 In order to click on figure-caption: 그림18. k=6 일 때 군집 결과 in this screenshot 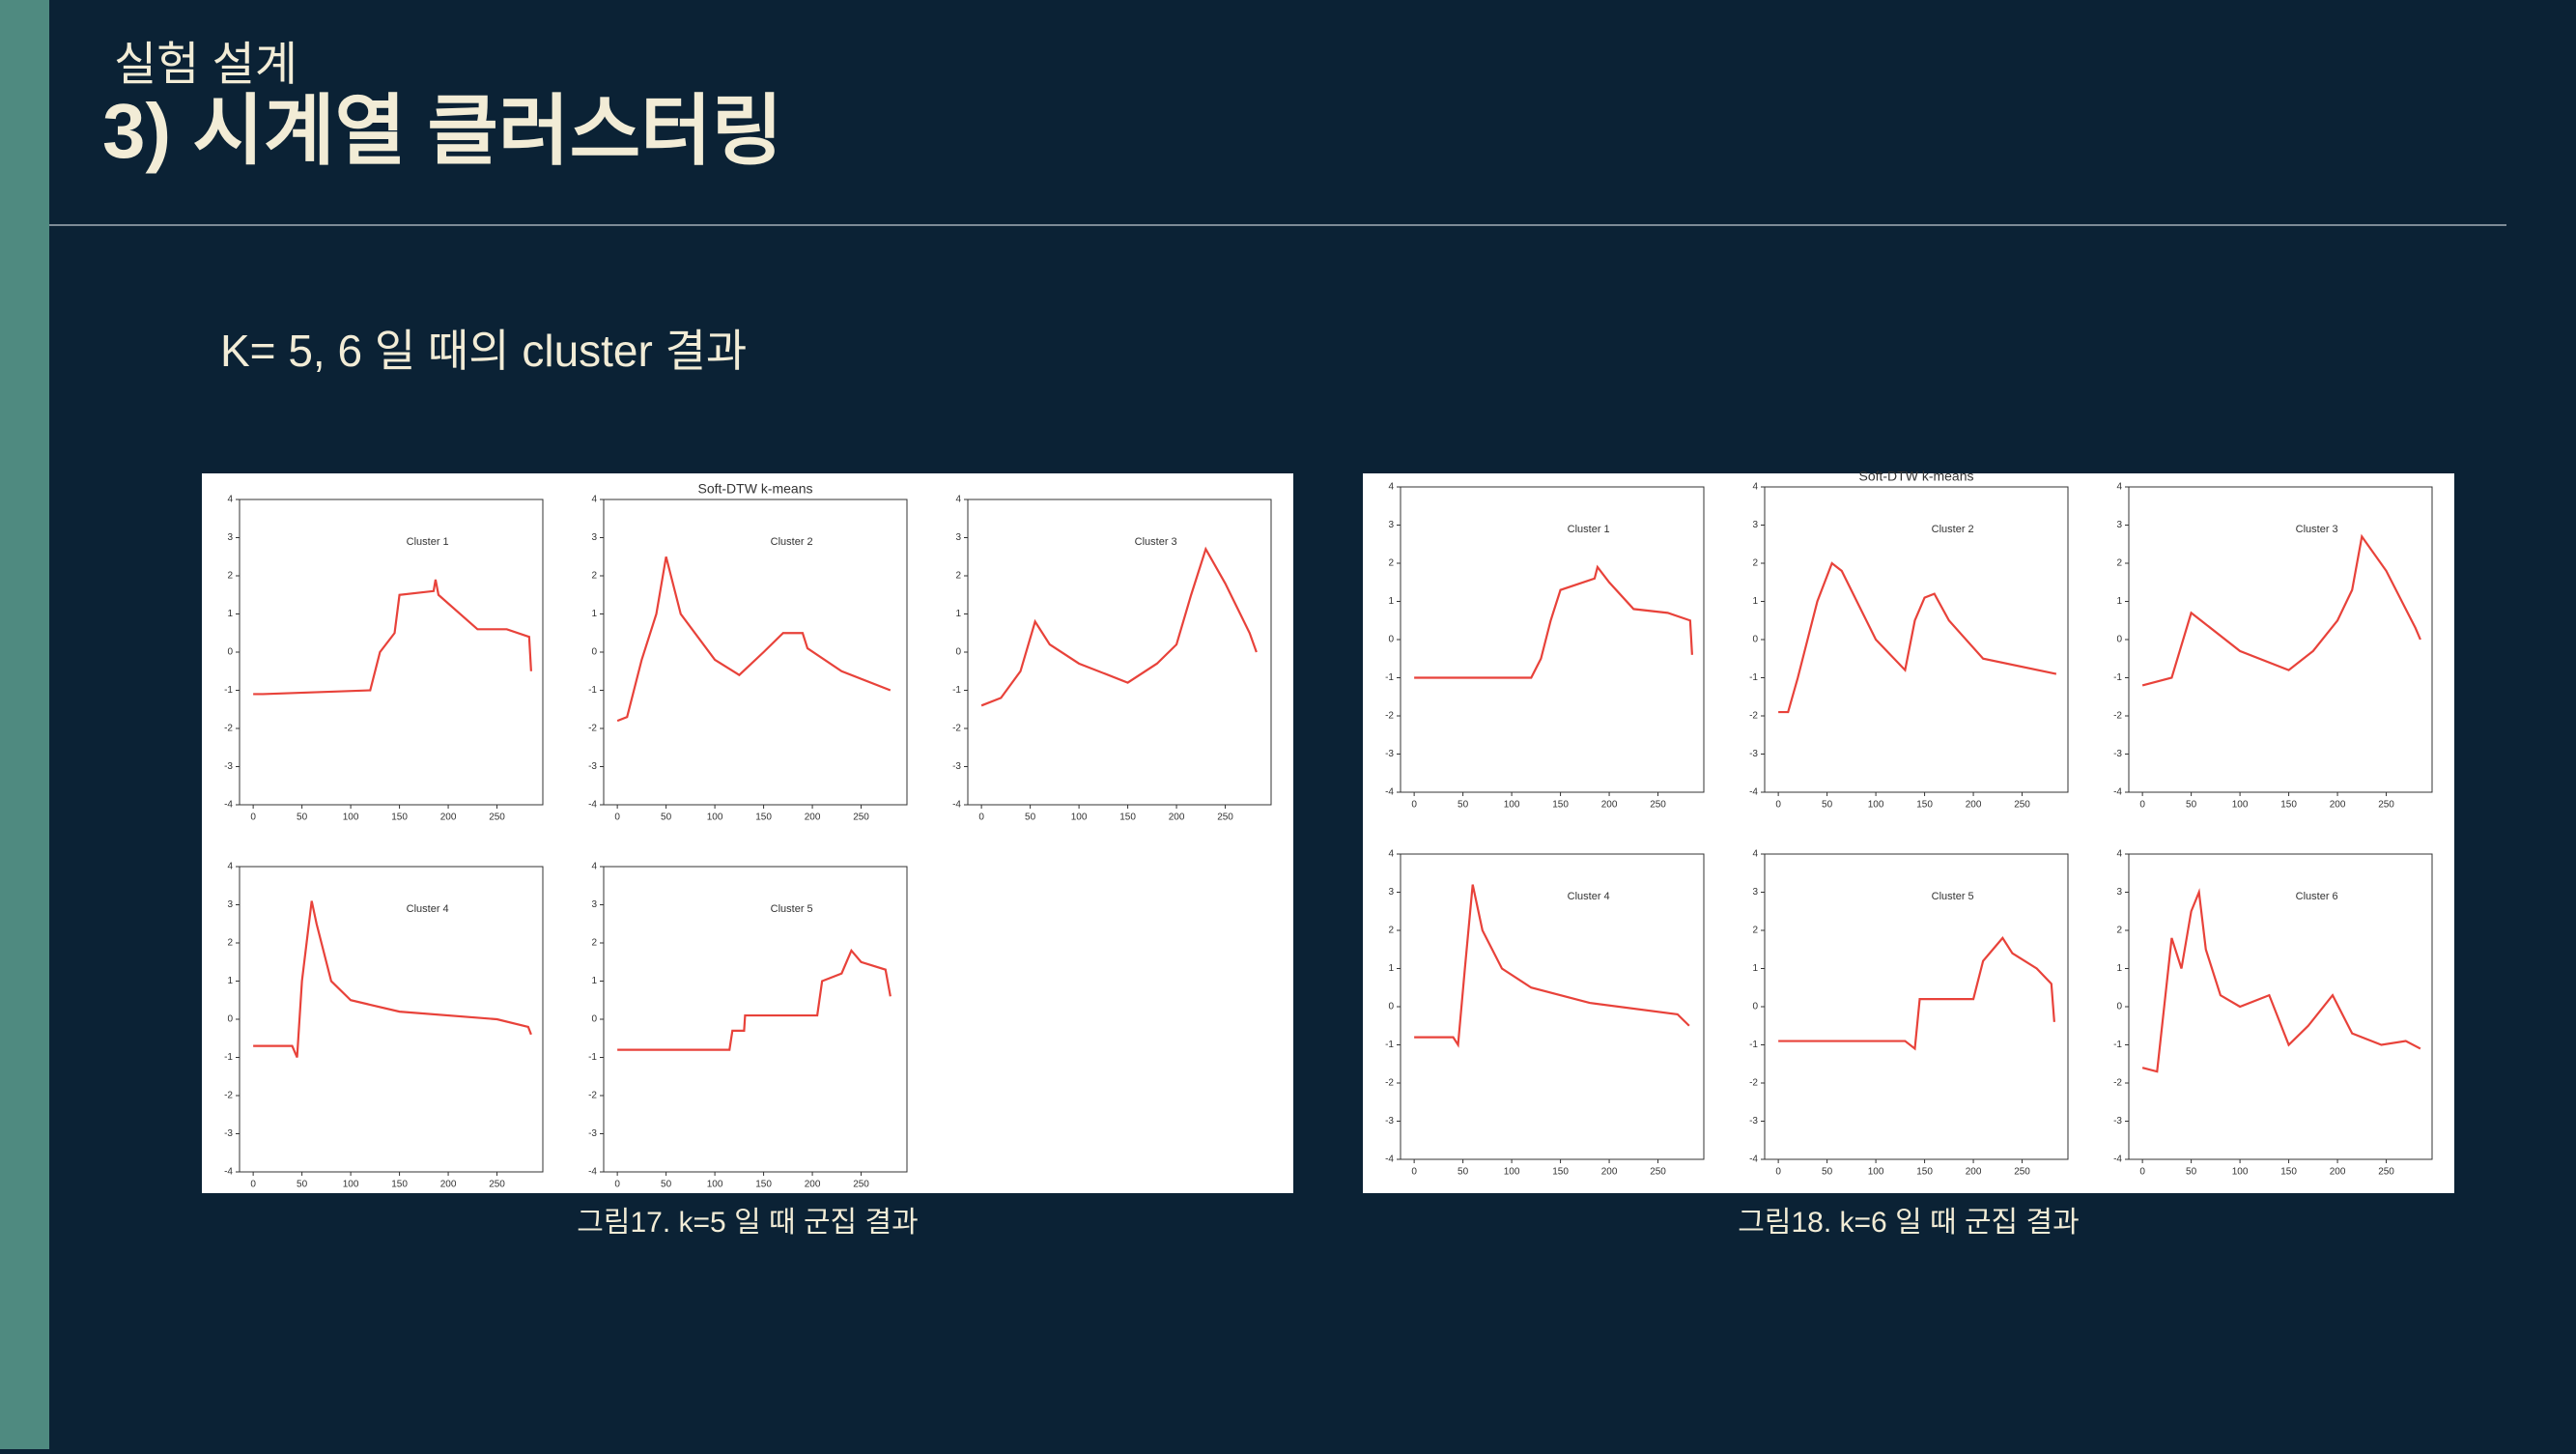, I will do `click(1908, 1223)`.